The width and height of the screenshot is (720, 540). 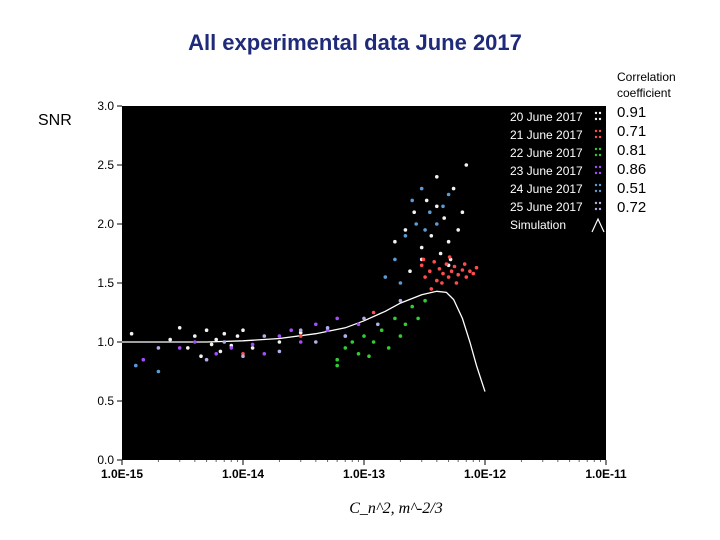 I want to click on legend-label: 25 June 2017, so click(x=546, y=207).